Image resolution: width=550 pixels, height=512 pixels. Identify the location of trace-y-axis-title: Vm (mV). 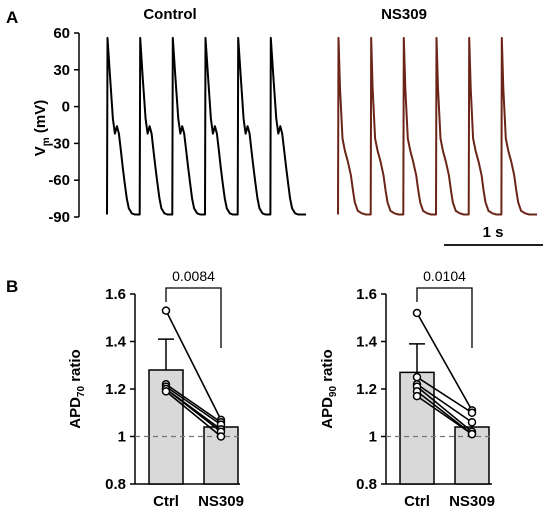
(42, 128).